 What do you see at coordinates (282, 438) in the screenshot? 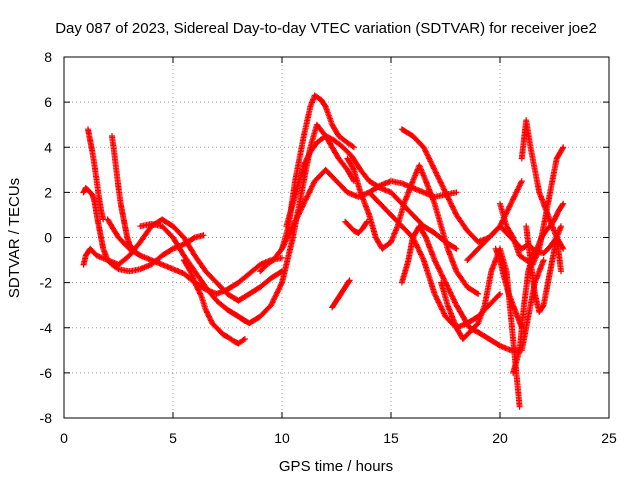
I see `x-tick-label: 10` at bounding box center [282, 438].